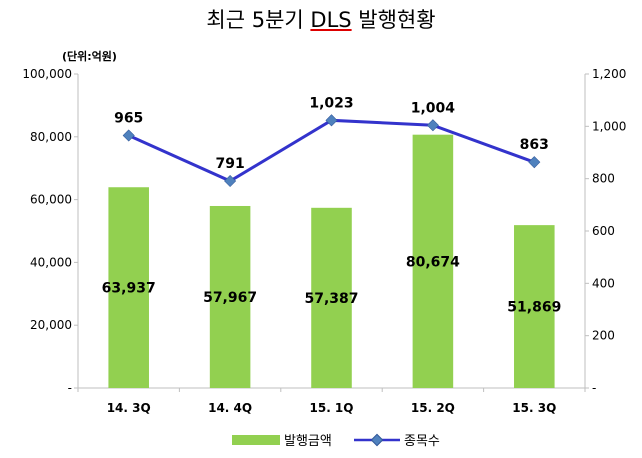 Image resolution: width=642 pixels, height=458 pixels. Describe the element at coordinates (433, 408) in the screenshot. I see `category-label: 15. 2Q` at that location.